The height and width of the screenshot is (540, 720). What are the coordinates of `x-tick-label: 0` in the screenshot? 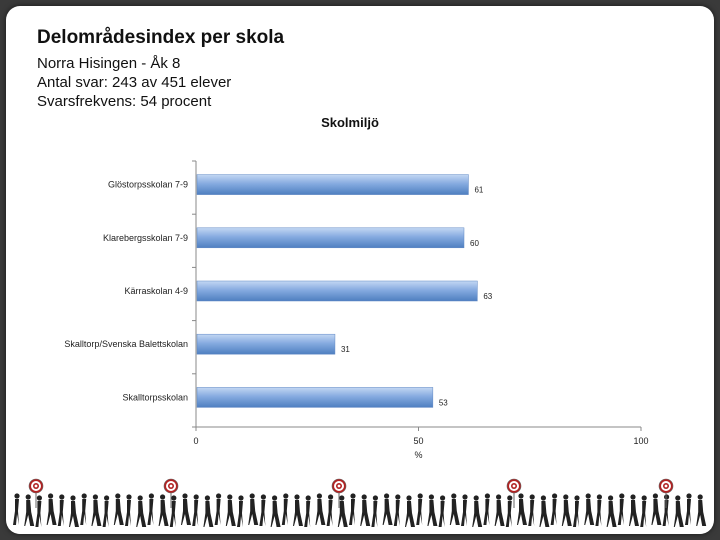 It's located at (195, 441).